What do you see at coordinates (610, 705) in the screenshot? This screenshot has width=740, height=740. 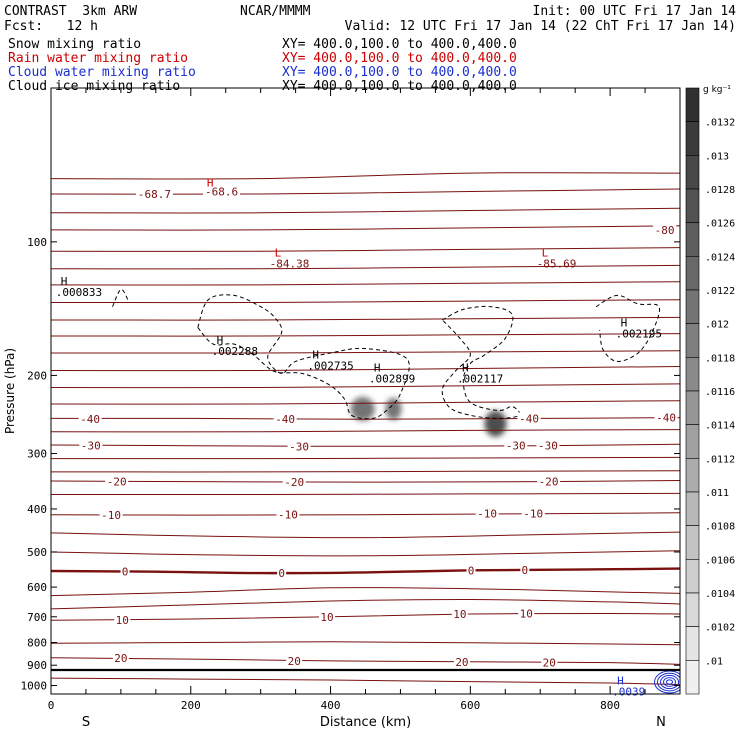 I see `x-tick-label: 800` at bounding box center [610, 705].